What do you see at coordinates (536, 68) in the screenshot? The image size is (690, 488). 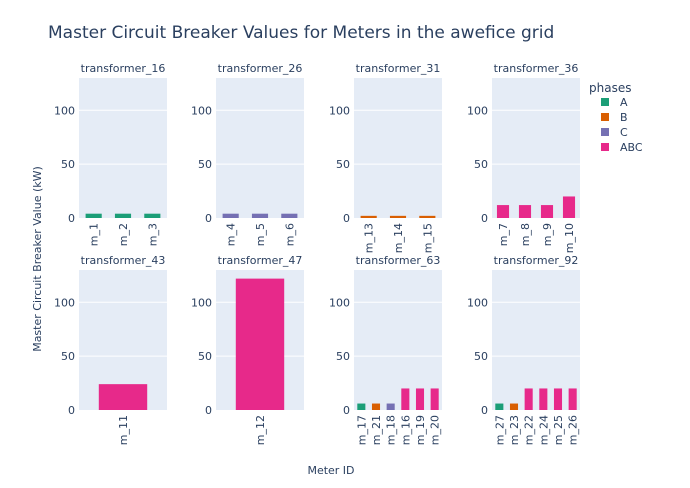 I see `panel-title: transformer_36` at bounding box center [536, 68].